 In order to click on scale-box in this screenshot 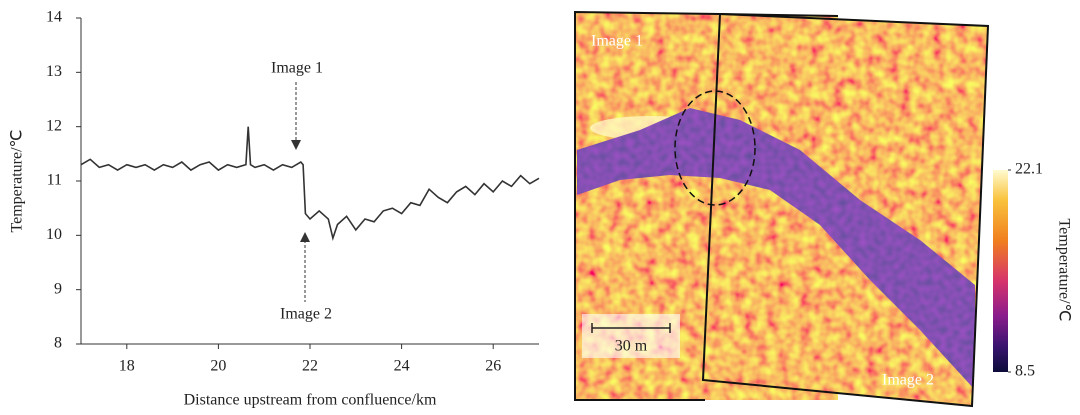, I will do `click(631, 336)`.